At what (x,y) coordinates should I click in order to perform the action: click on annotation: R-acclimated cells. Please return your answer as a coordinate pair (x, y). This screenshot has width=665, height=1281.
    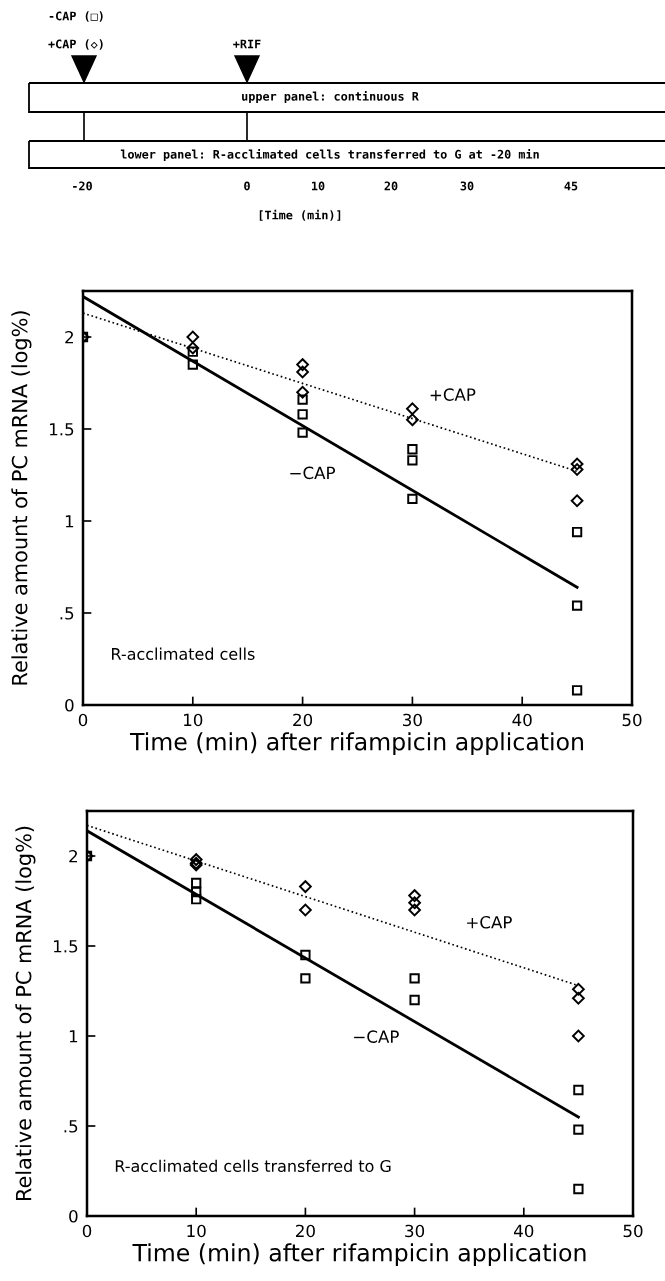
    Looking at the image, I should click on (183, 653).